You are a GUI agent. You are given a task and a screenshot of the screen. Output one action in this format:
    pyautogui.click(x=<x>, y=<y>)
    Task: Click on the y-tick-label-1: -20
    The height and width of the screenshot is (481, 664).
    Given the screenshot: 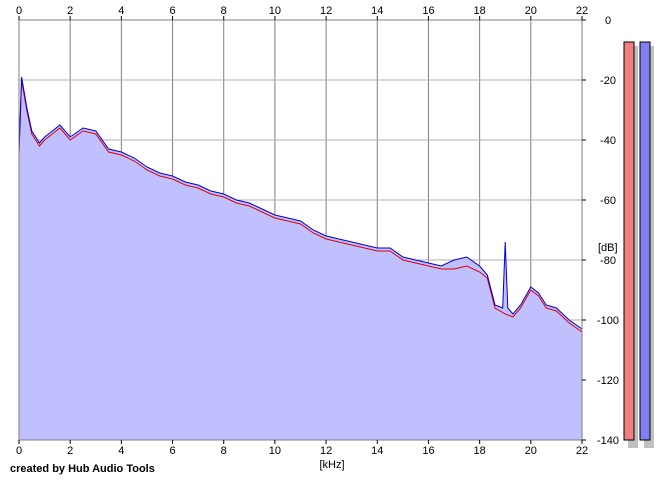 What is the action you would take?
    pyautogui.click(x=608, y=81)
    